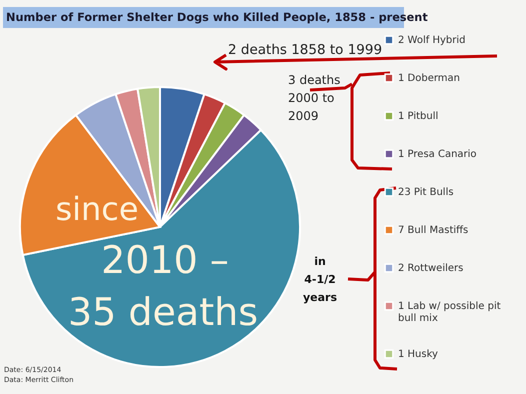 The height and width of the screenshot is (394, 526). What do you see at coordinates (431, 268) in the screenshot?
I see `legend-label: 2 Rottweilers` at bounding box center [431, 268].